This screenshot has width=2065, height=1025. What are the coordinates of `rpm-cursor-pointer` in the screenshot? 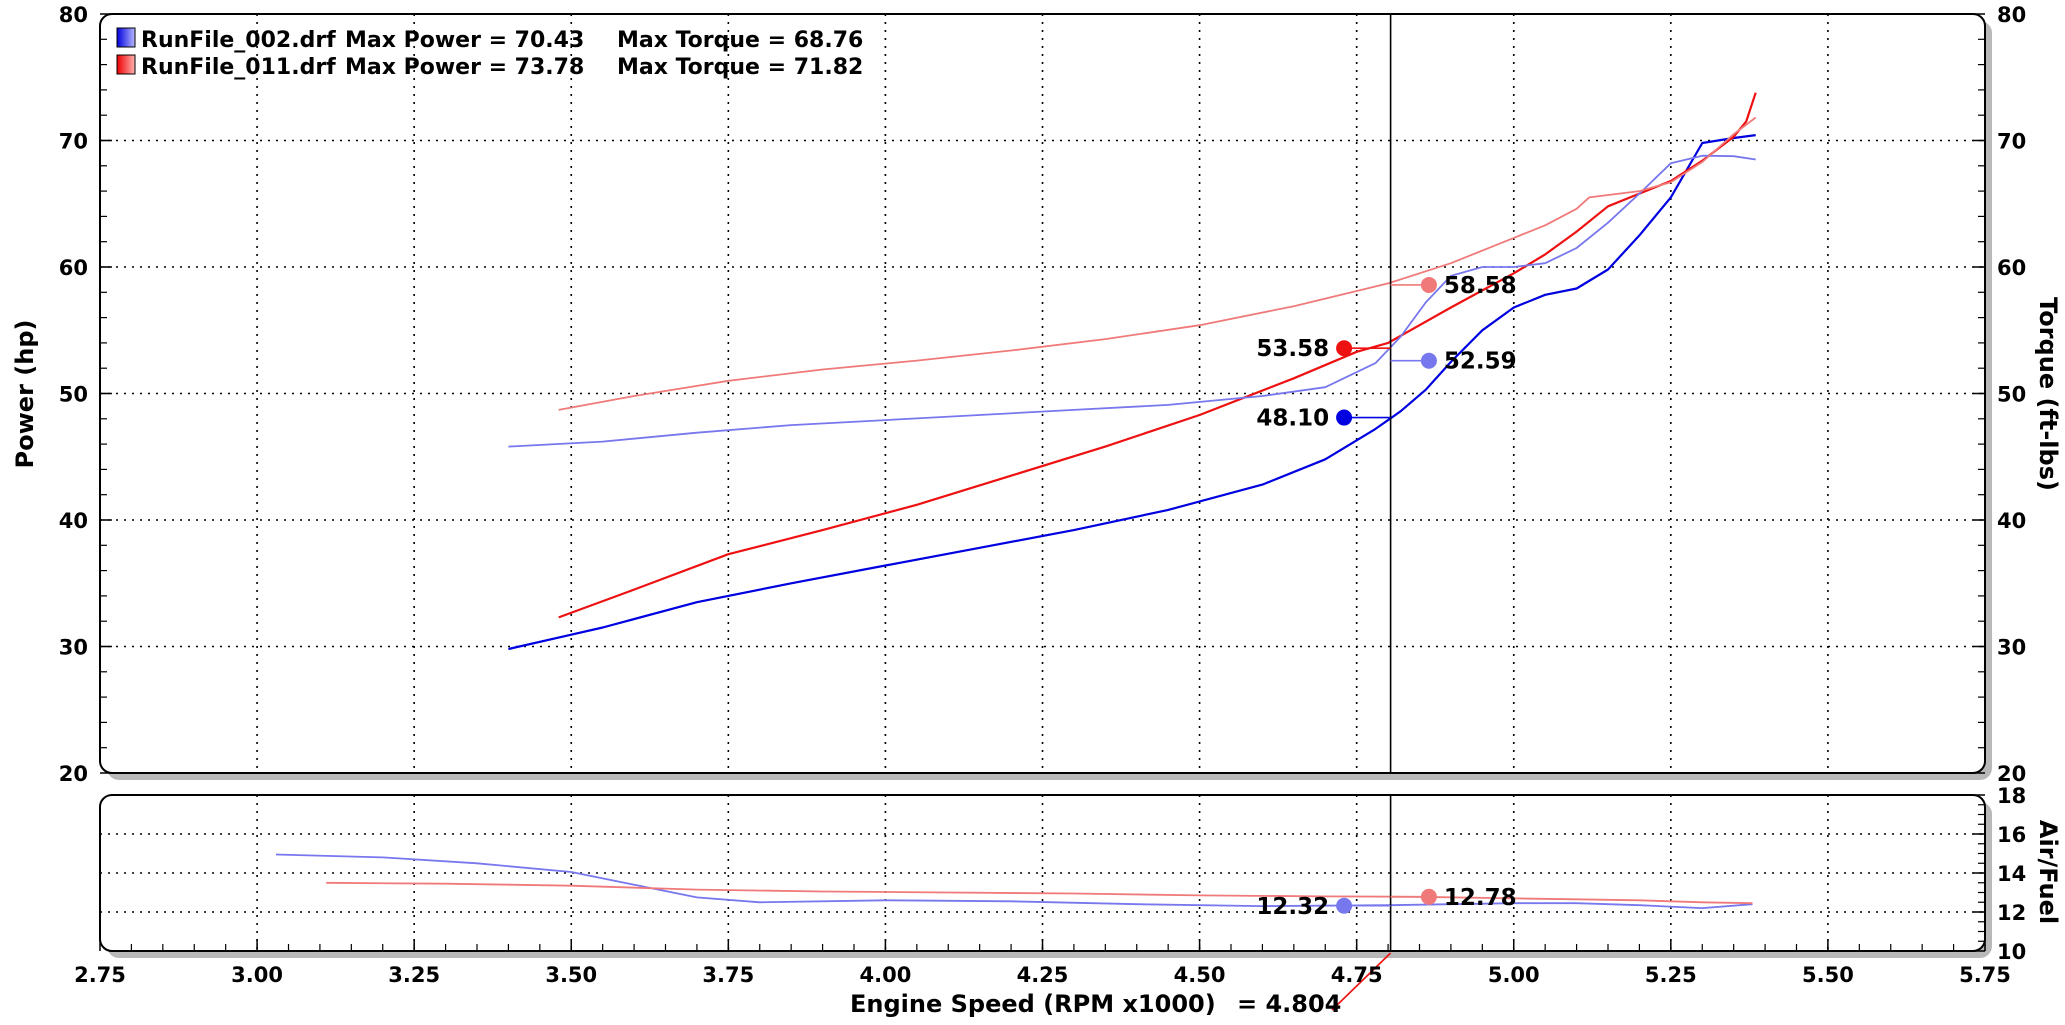 It's located at (1361, 981).